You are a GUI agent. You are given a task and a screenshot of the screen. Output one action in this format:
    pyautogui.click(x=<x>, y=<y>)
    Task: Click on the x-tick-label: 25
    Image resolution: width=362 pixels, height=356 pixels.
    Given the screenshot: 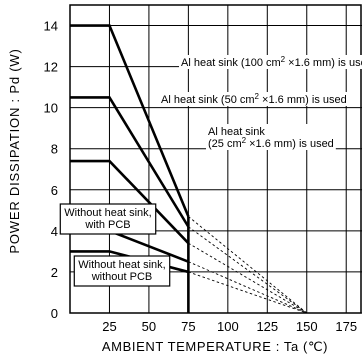 What is the action you would take?
    pyautogui.click(x=109, y=326)
    